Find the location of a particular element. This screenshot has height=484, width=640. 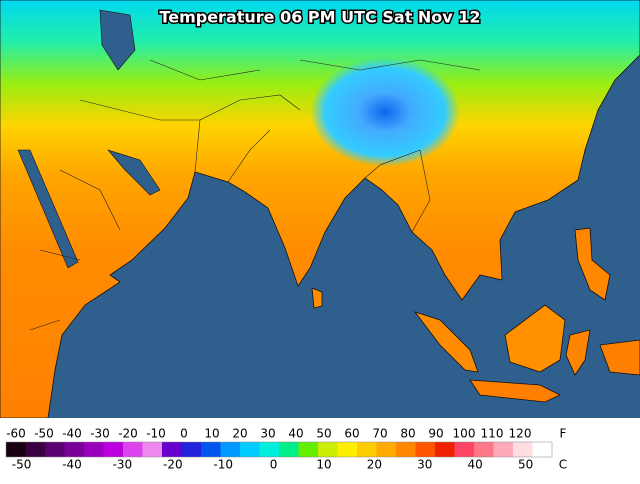

fahrenheit-tick-label: -10 is located at coordinates (156, 434).